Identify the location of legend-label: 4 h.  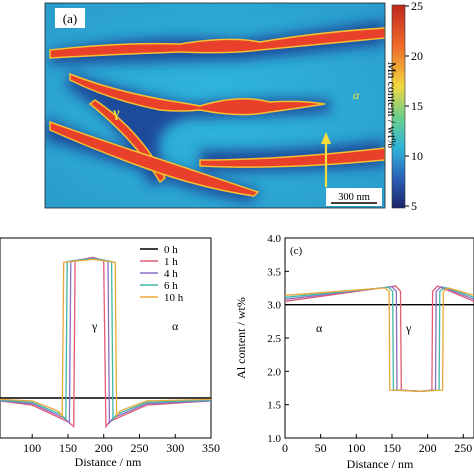
(171, 274).